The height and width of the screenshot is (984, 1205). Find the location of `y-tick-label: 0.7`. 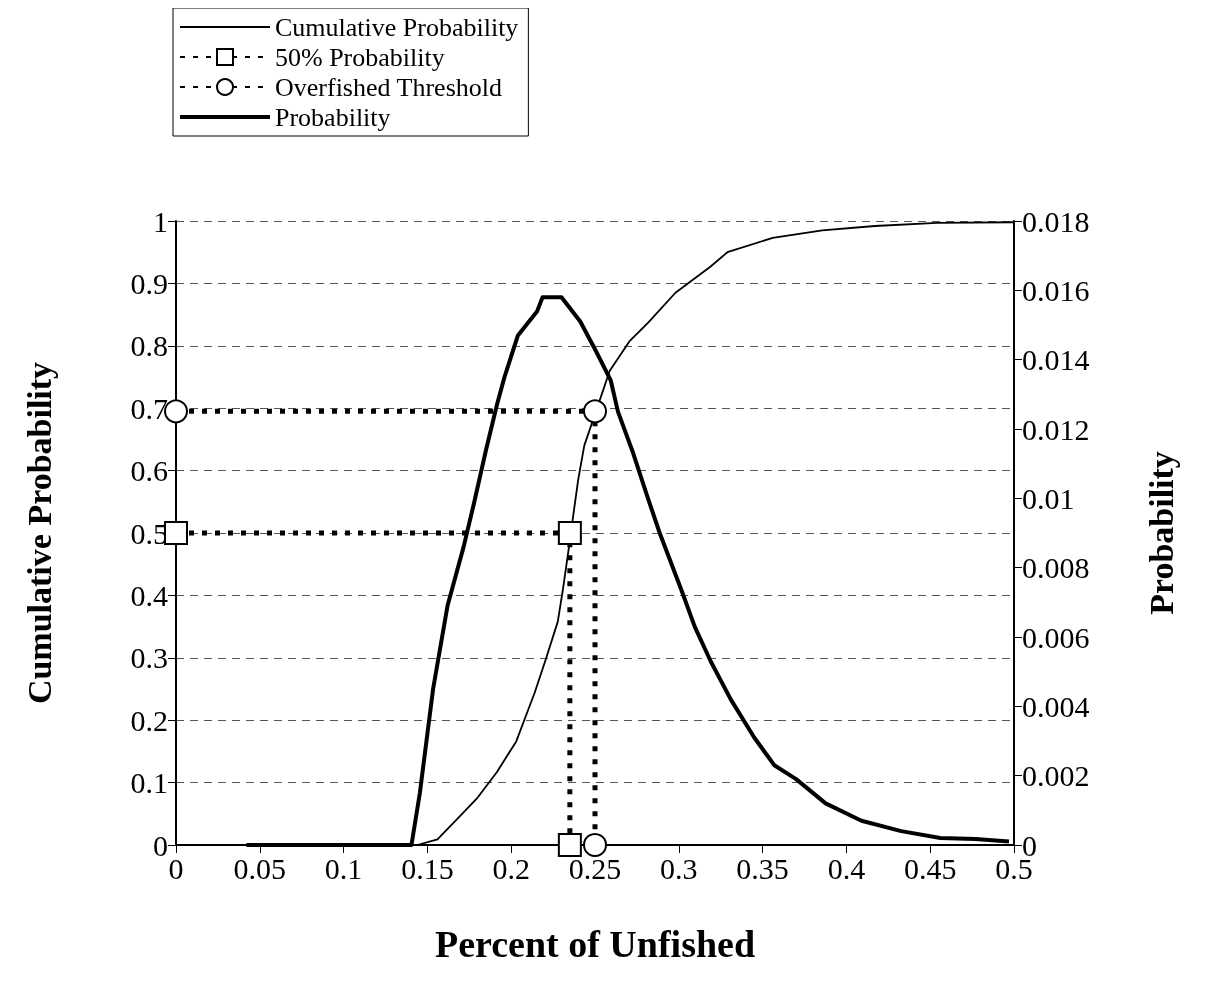

y-tick-label: 0.7 is located at coordinates (149, 408).